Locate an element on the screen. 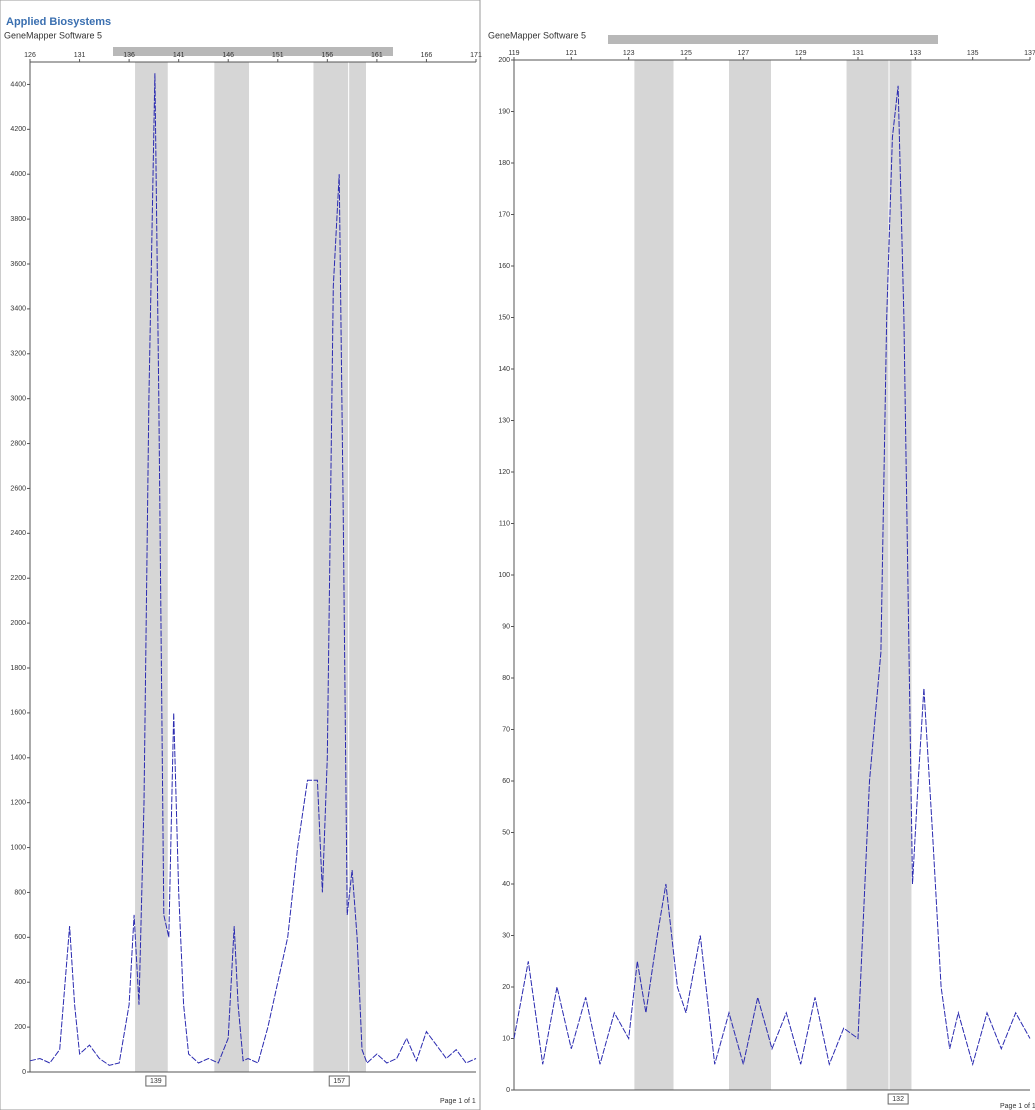 Image resolution: width=1035 pixels, height=1110 pixels. y-tick-label: 3400 is located at coordinates (18, 309).